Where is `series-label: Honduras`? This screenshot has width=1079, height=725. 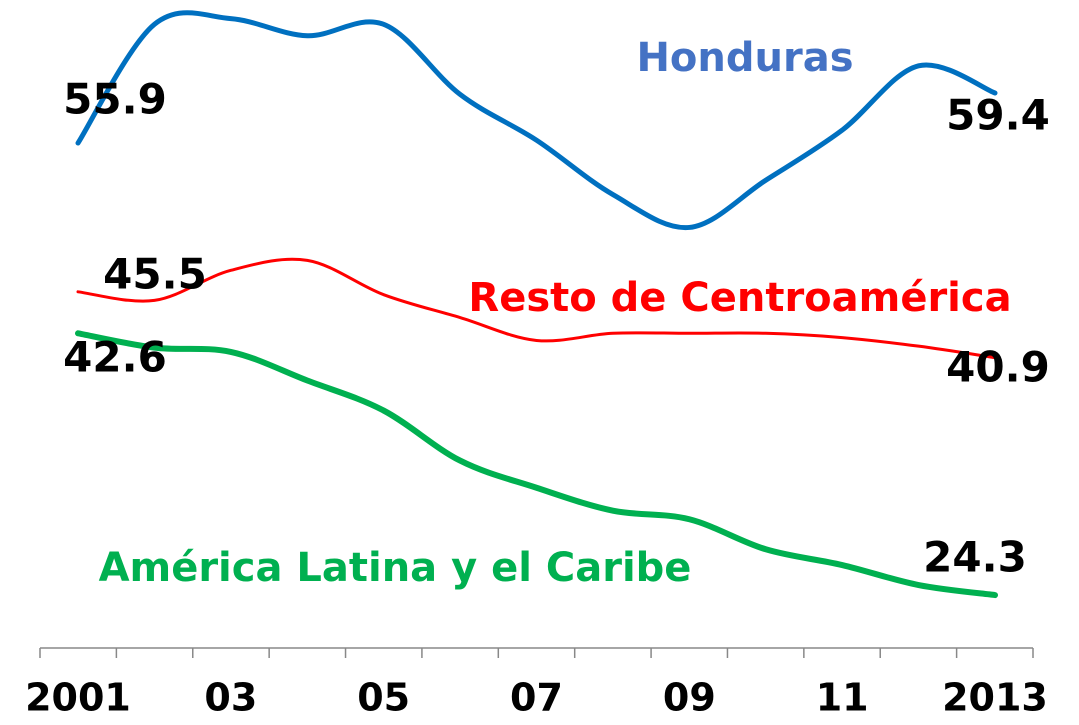
series-label: Honduras is located at coordinates (744, 58).